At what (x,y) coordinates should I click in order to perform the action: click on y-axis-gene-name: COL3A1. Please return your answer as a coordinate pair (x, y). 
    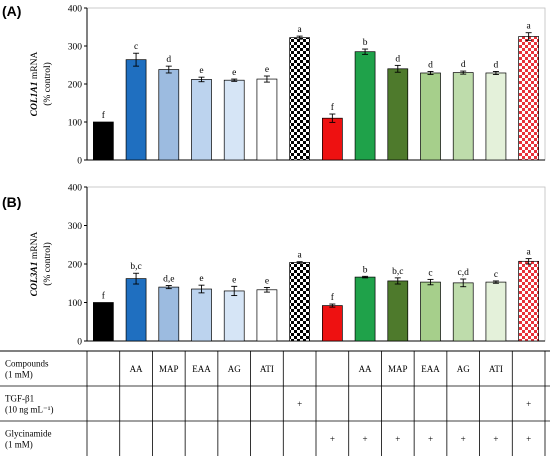
    Looking at the image, I should click on (35, 278).